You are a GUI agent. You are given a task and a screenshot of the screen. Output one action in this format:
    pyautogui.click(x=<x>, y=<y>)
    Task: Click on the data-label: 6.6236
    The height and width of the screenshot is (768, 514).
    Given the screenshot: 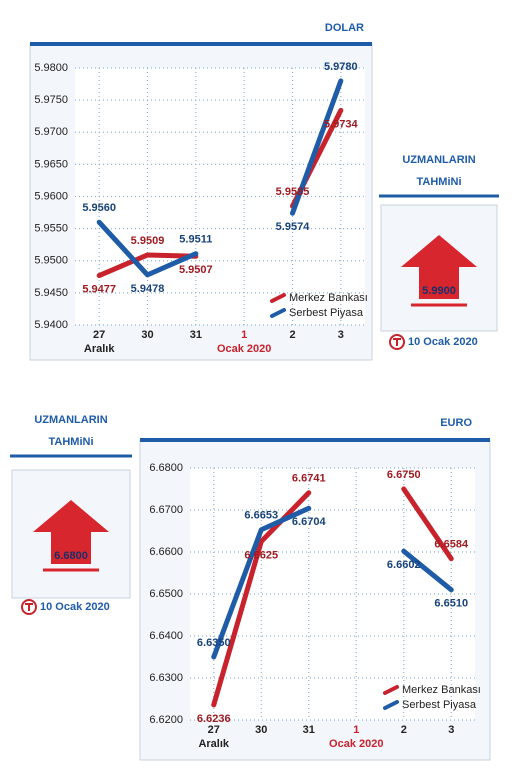 What is the action you would take?
    pyautogui.click(x=214, y=719)
    